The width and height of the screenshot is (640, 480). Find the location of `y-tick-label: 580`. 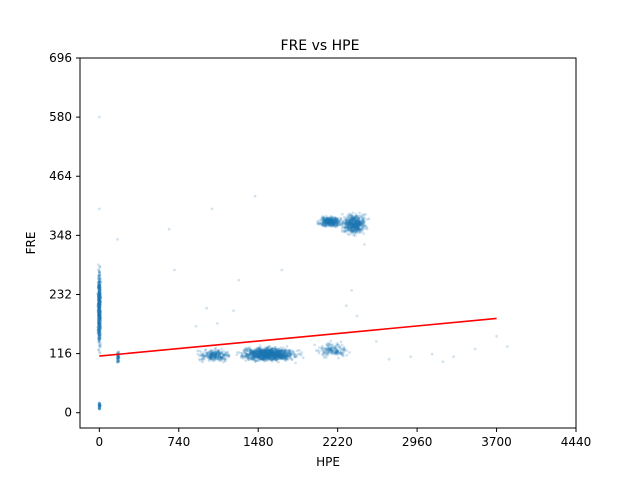

y-tick-label: 580 is located at coordinates (60, 117).